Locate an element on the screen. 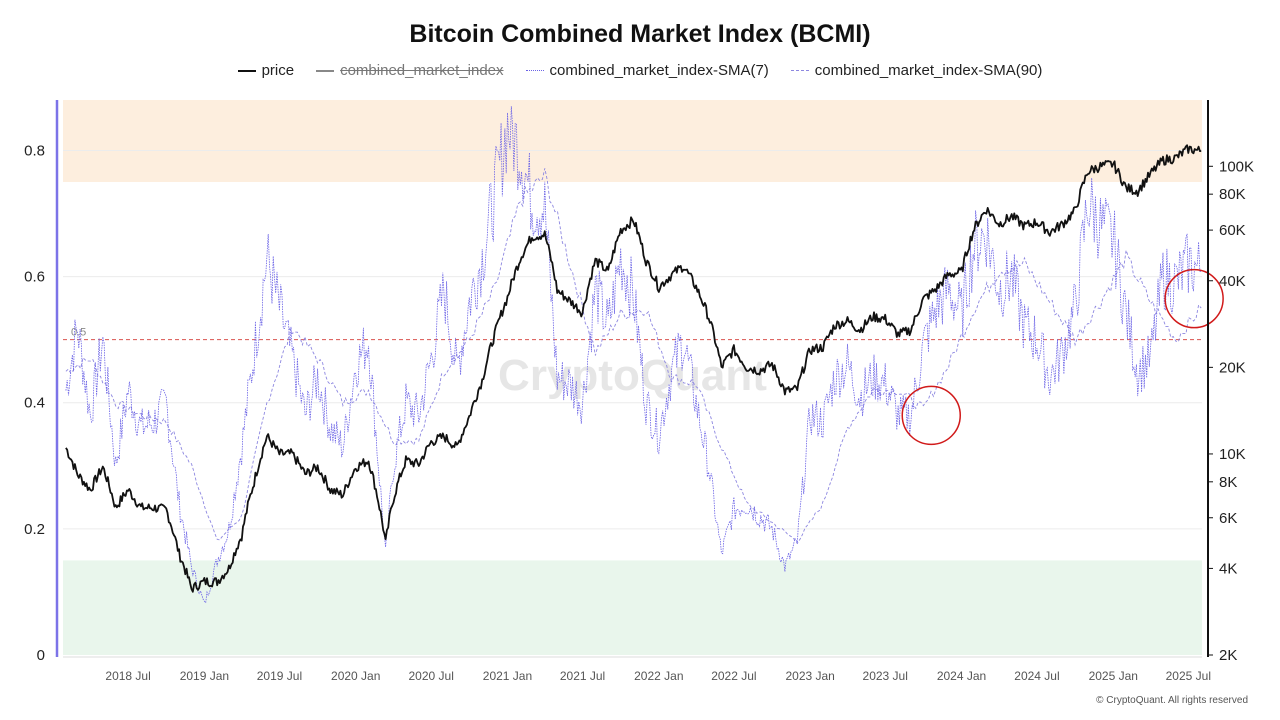  legend-swatch-combined-market-index is located at coordinates (325, 70).